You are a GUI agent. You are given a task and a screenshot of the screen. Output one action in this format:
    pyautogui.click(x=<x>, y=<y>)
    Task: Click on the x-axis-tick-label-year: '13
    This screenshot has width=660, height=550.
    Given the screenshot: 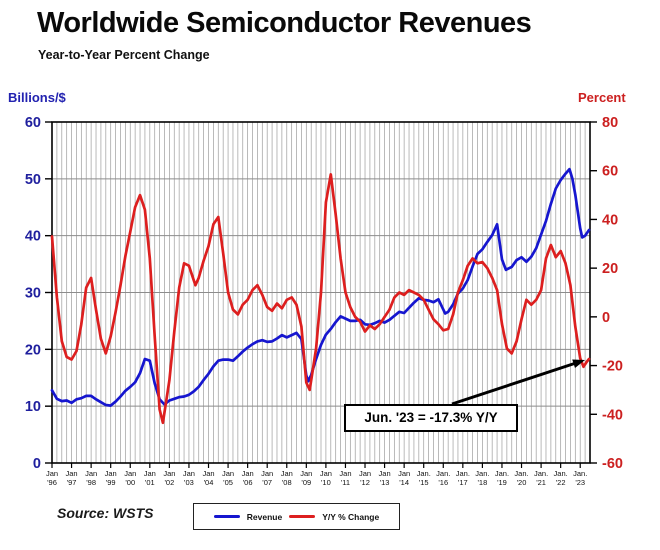 What is the action you would take?
    pyautogui.click(x=385, y=482)
    